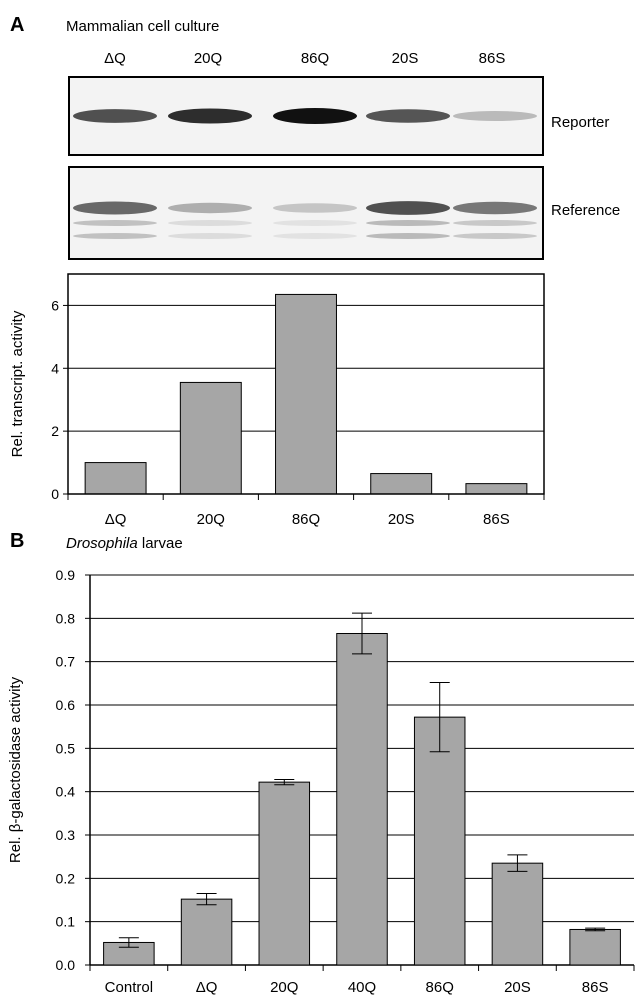  Describe the element at coordinates (55, 368) in the screenshot. I see `chart-a-ytick-label: 4` at that location.